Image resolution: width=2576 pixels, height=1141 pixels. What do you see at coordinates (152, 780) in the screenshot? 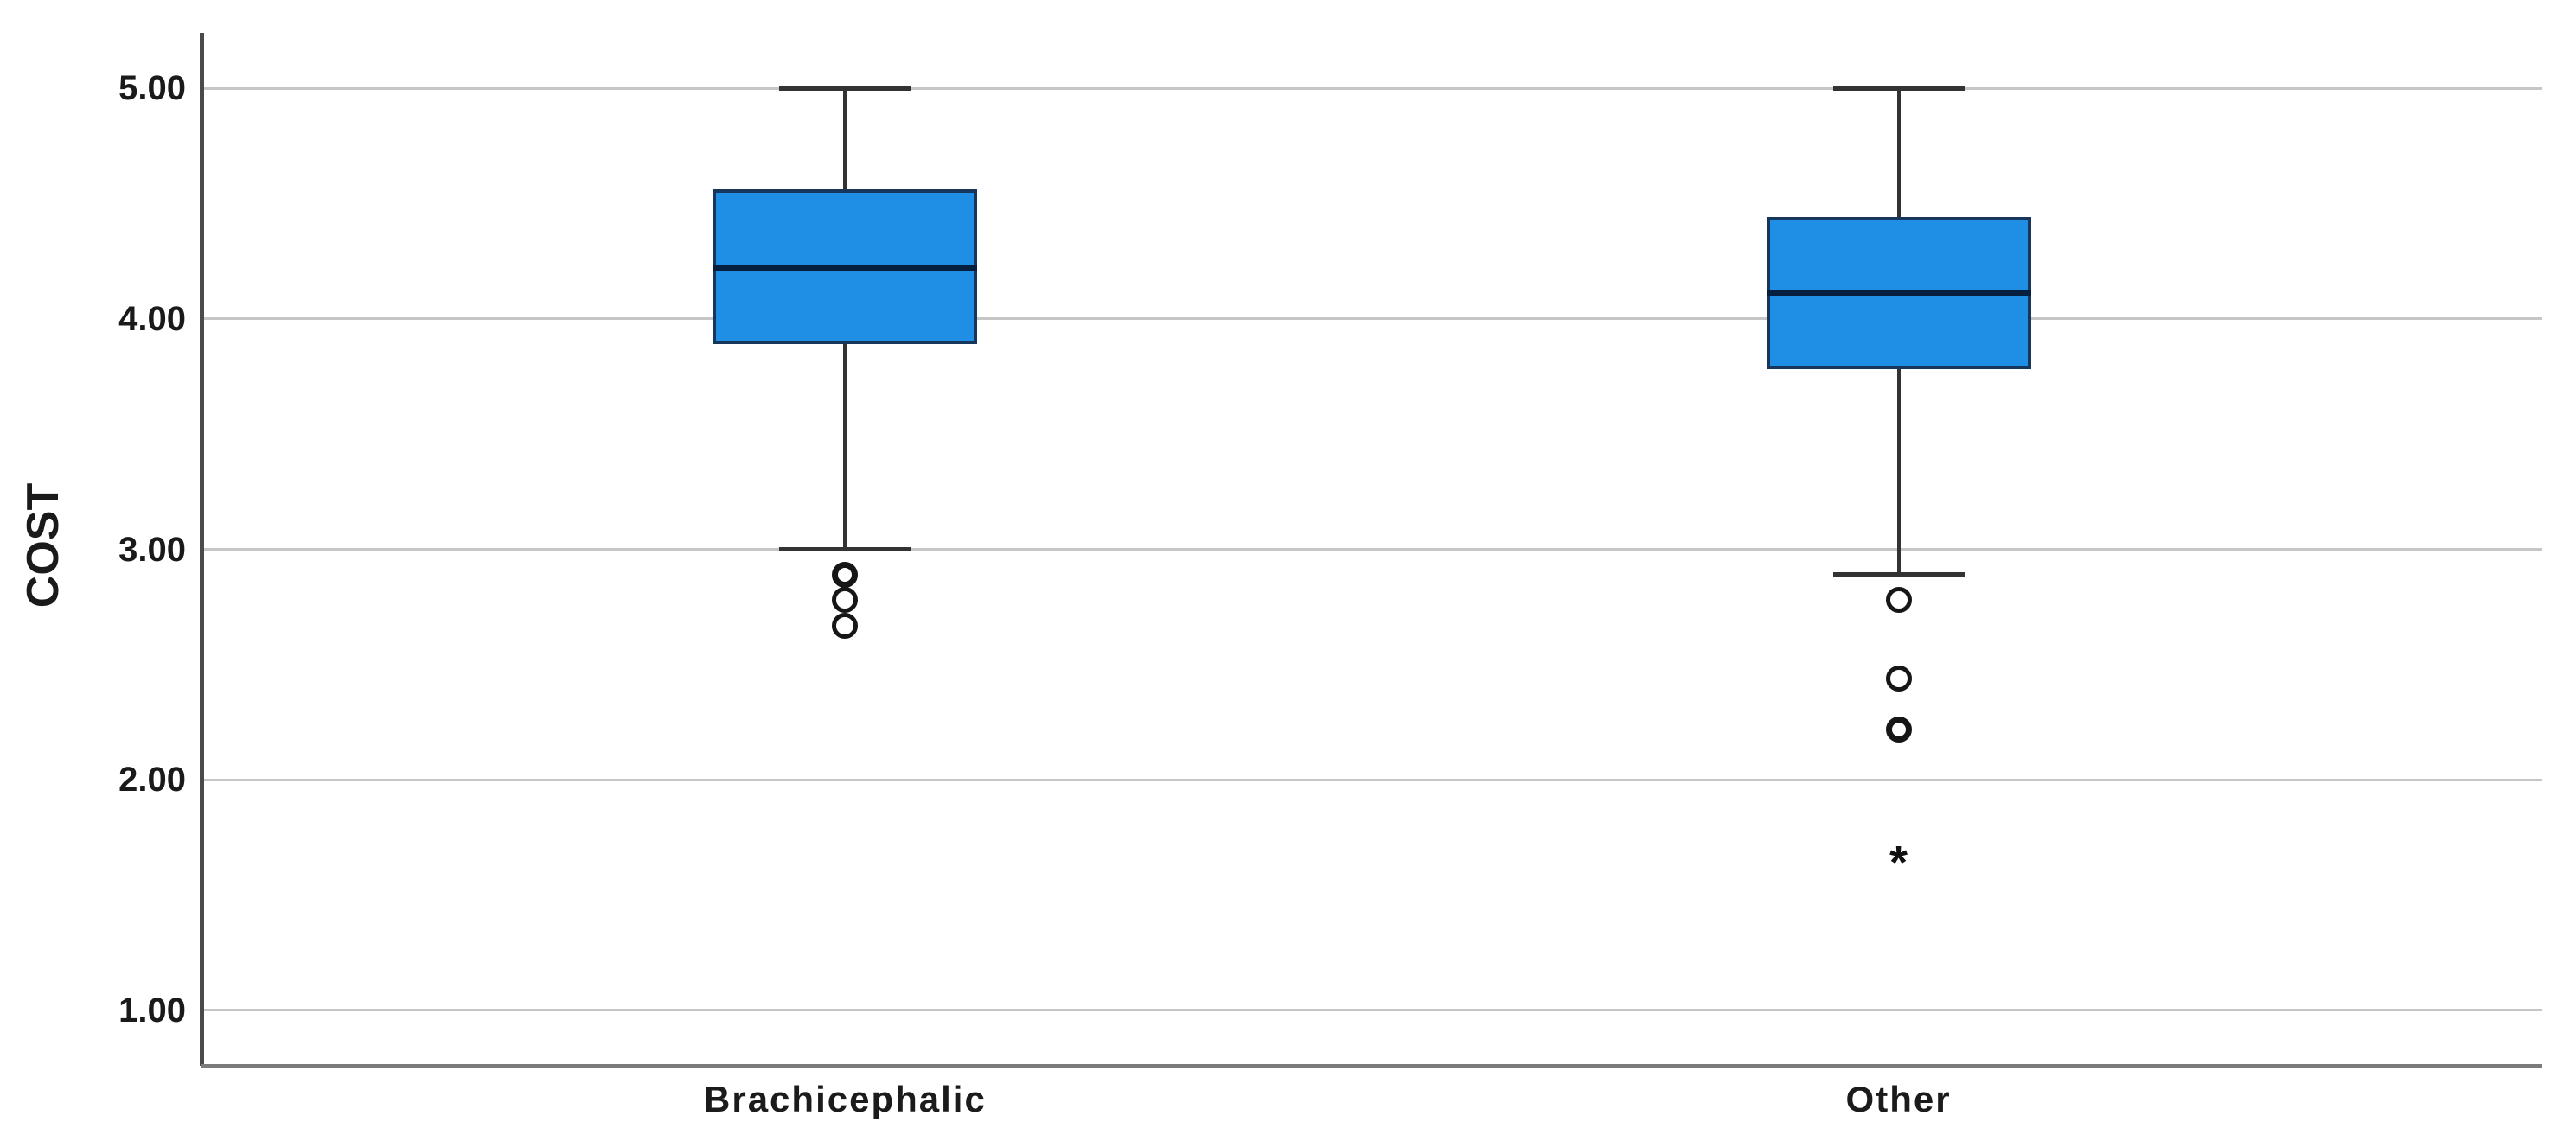
I see `y-tick-label: 2.00` at bounding box center [152, 780].